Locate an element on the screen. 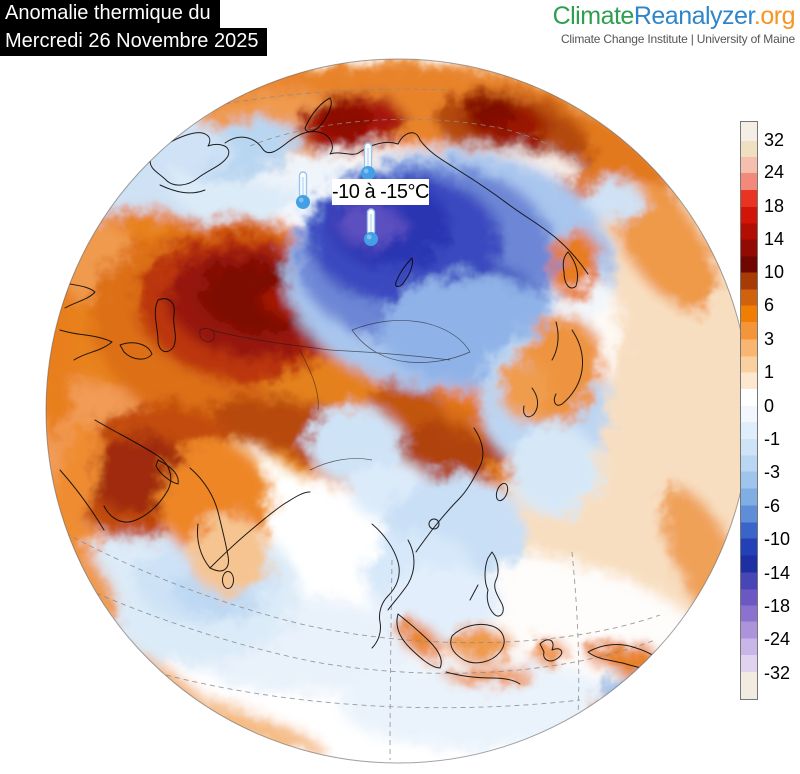 Image resolution: width=800 pixels, height=774 pixels. title-line-2: Mercredi 26 Novembre 2025 is located at coordinates (134, 42).